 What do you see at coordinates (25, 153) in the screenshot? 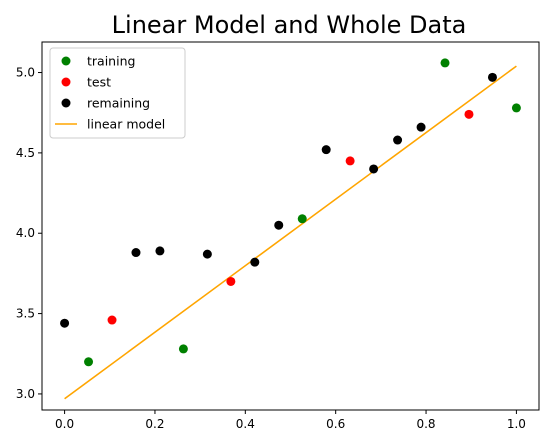
I see `y-tick-label: 4.5` at bounding box center [25, 153].